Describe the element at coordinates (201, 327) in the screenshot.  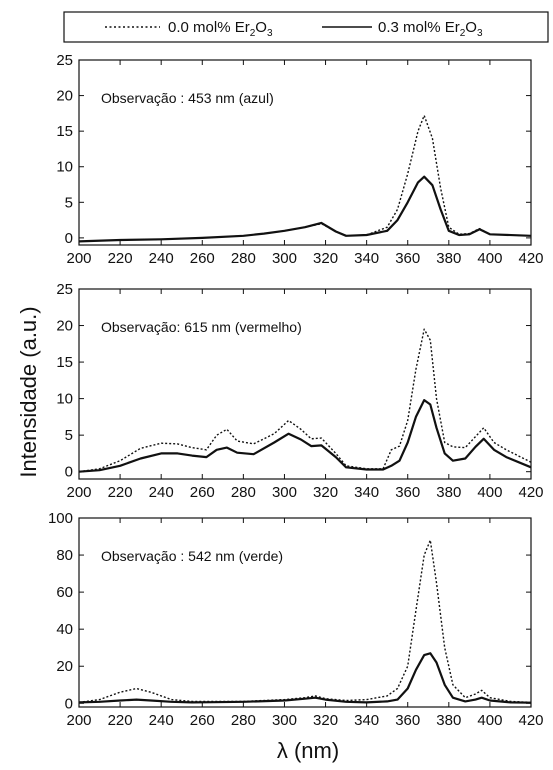
I see `observation-label: Observação: 615 nm (vermelho)` at that location.